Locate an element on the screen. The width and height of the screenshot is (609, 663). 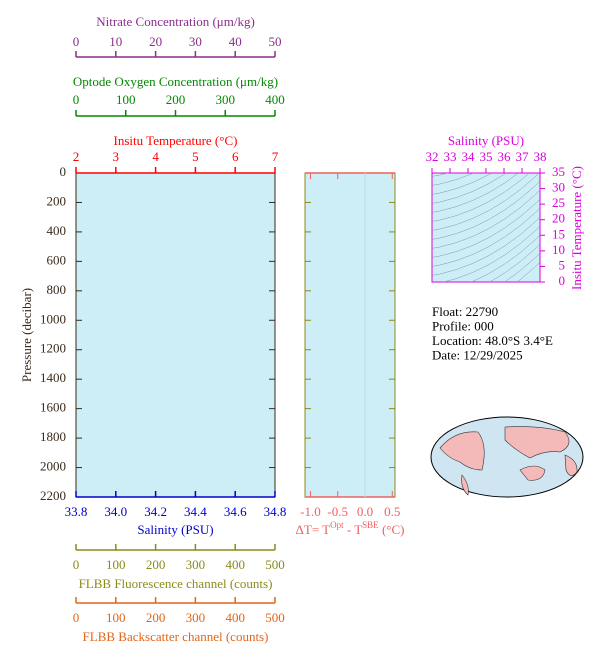
x-tick-label: 6 is located at coordinates (235, 156).